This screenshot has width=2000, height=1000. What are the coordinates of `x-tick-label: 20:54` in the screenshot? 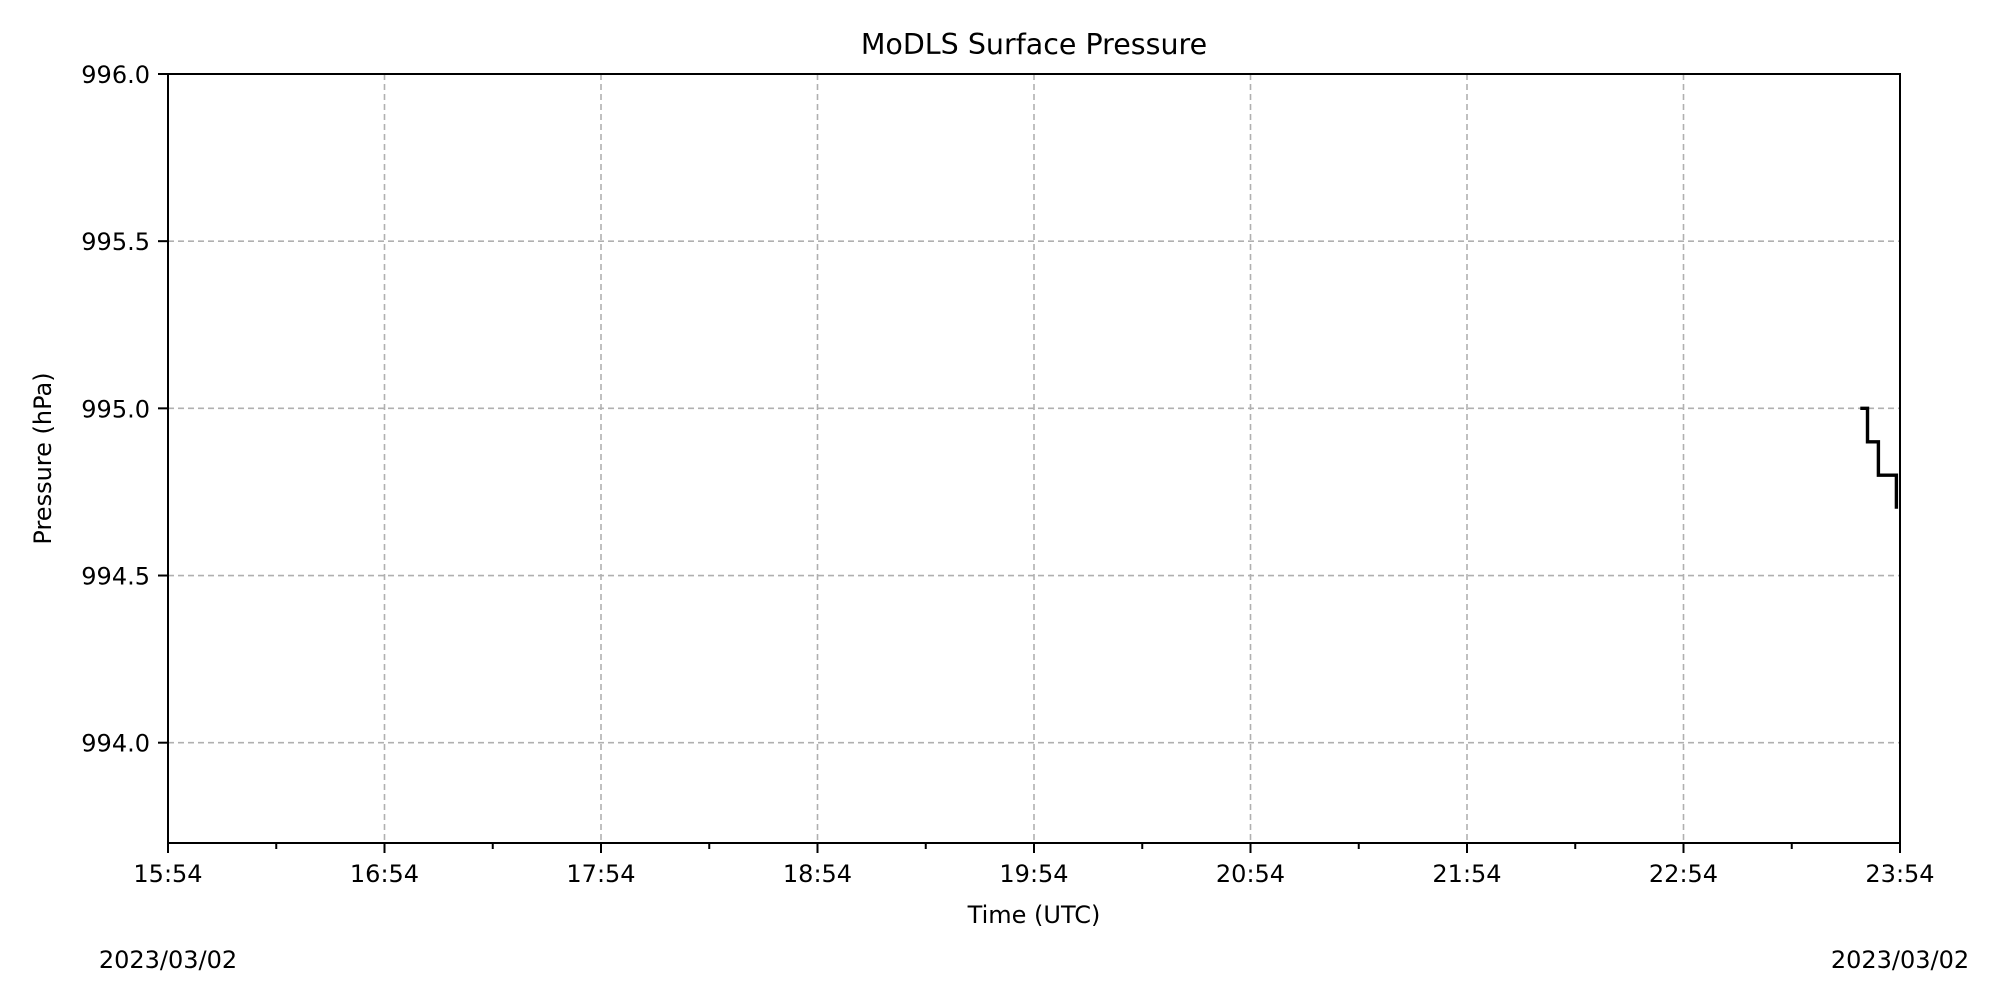 It's located at (1250, 874).